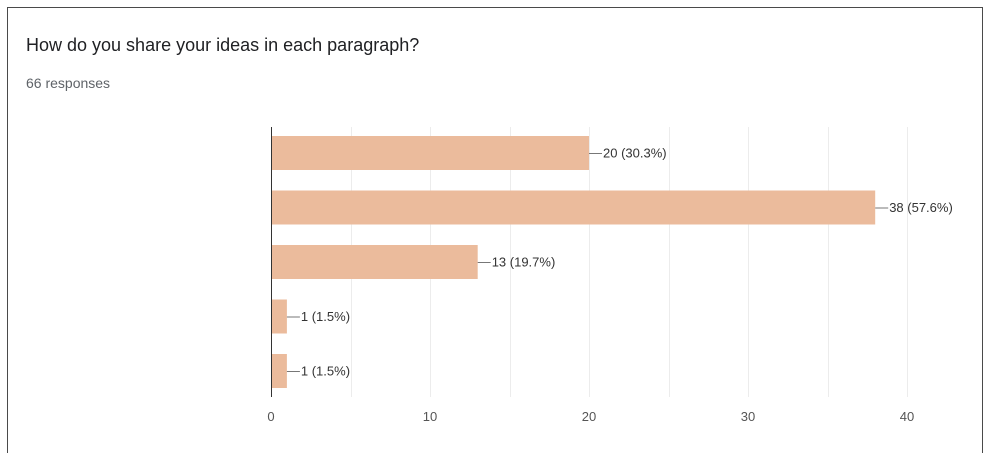  I want to click on tick-labels: 0 10 20 30 40, so click(590, 416).